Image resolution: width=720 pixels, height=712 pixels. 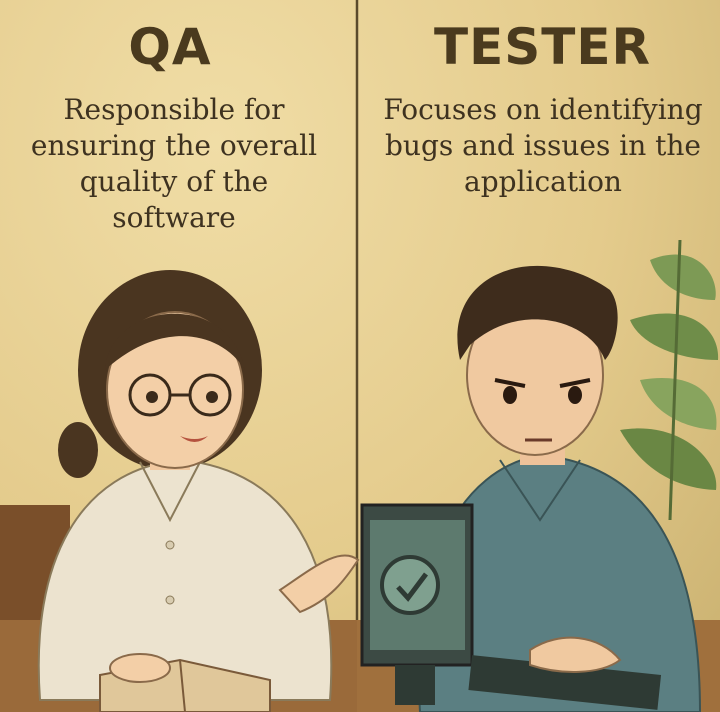 What do you see at coordinates (565, 682) in the screenshot?
I see `keyboard-illustration` at bounding box center [565, 682].